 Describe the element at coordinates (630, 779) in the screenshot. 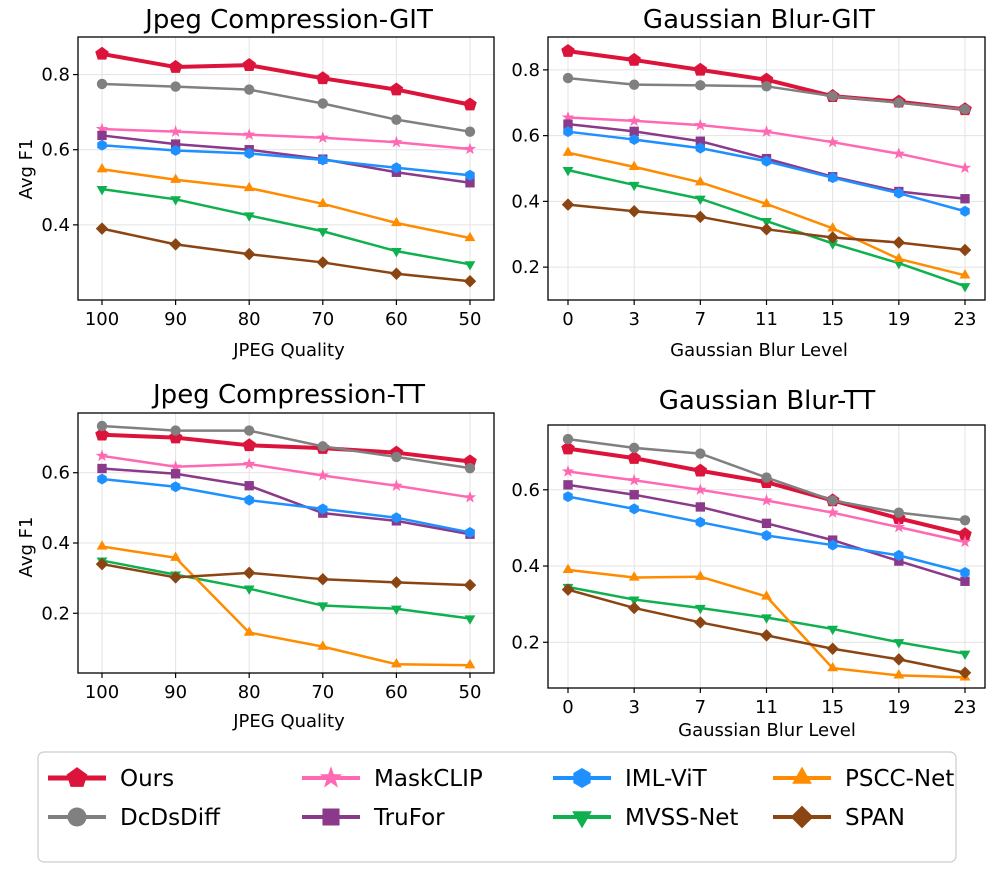

I see `legend-entry-iml-vit: IML-ViT` at that location.